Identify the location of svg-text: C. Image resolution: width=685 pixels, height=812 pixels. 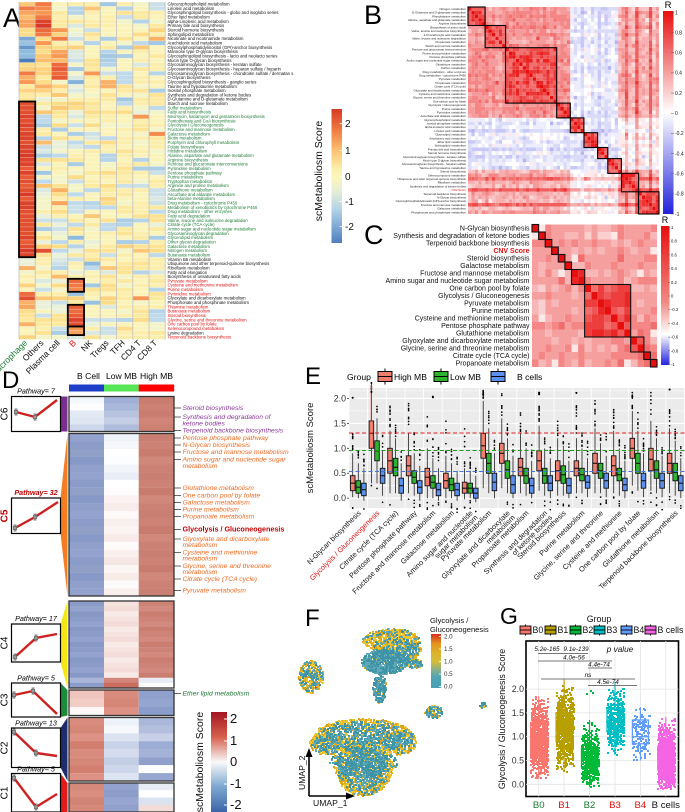
(374, 235).